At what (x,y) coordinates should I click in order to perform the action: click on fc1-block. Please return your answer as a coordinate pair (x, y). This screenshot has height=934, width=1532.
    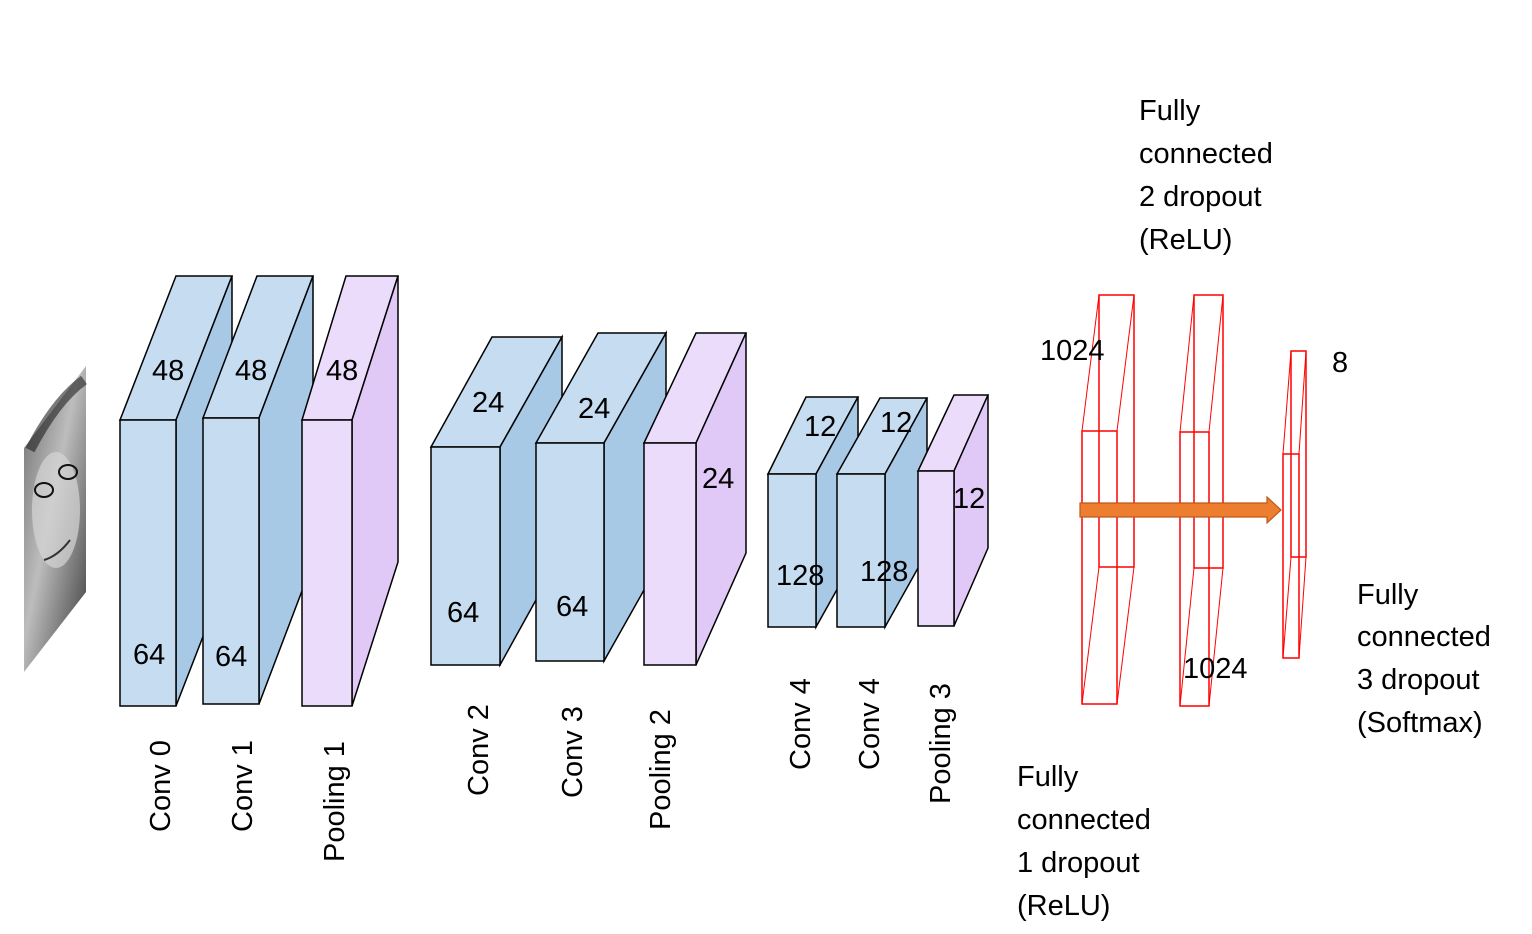
    Looking at the image, I should click on (1108, 499).